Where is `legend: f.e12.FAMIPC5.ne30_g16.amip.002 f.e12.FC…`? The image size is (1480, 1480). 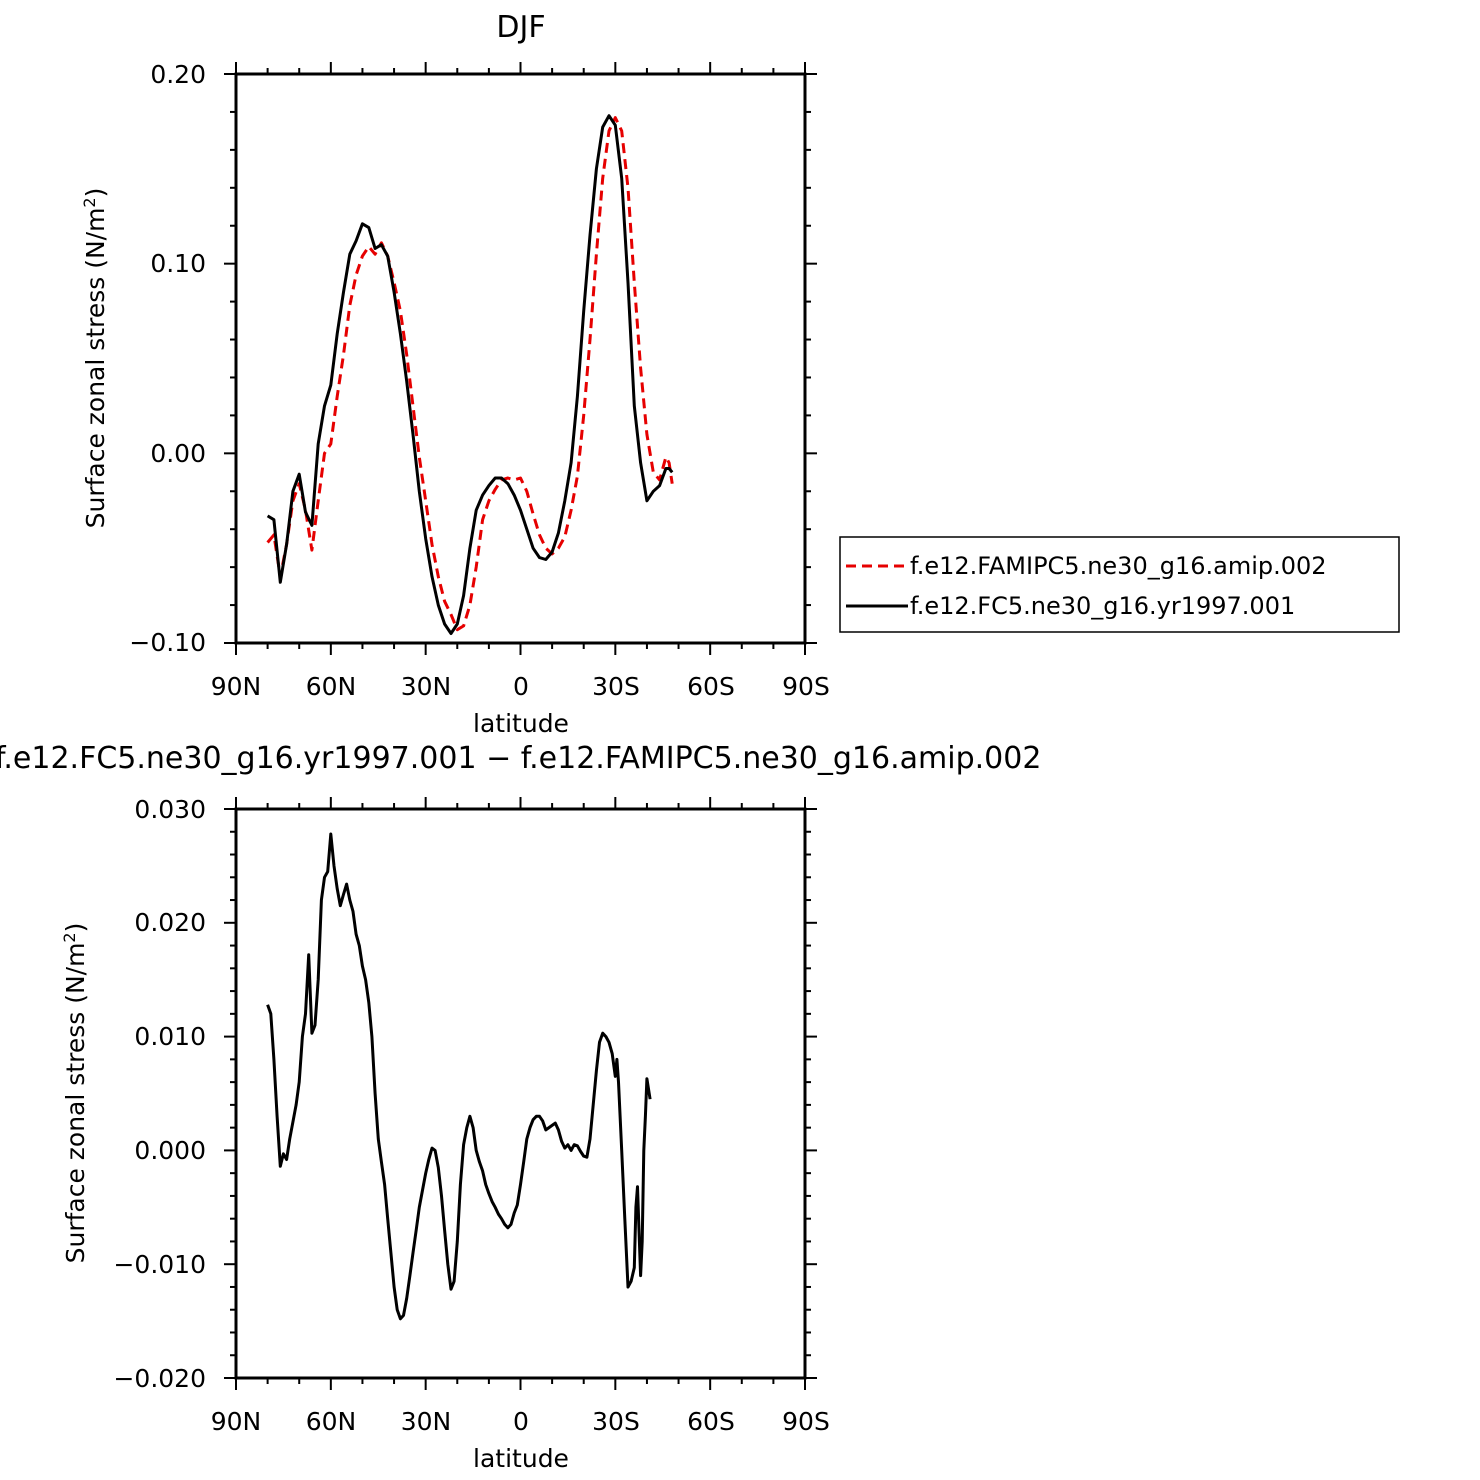
legend: f.e12.FAMIPC5.ne30_g16.amip.002 f.e12.FC… is located at coordinates (1119, 584).